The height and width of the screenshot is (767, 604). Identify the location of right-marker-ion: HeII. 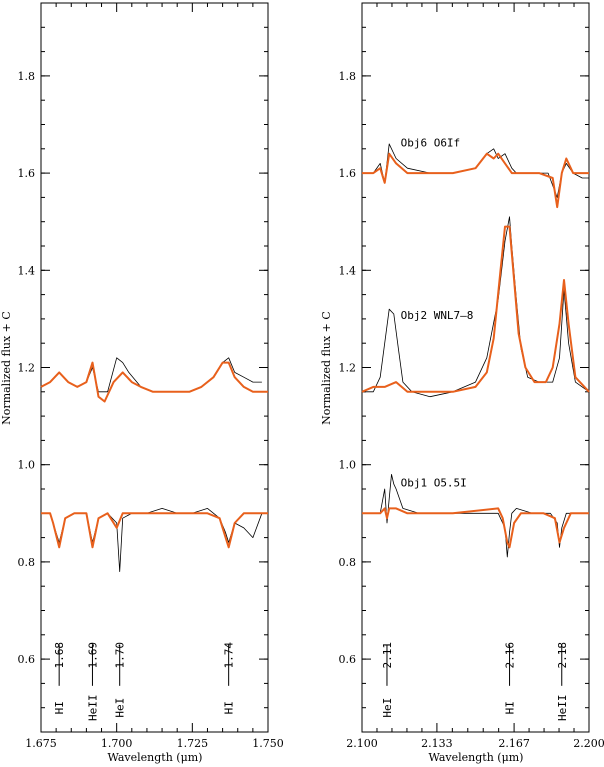
(562, 707).